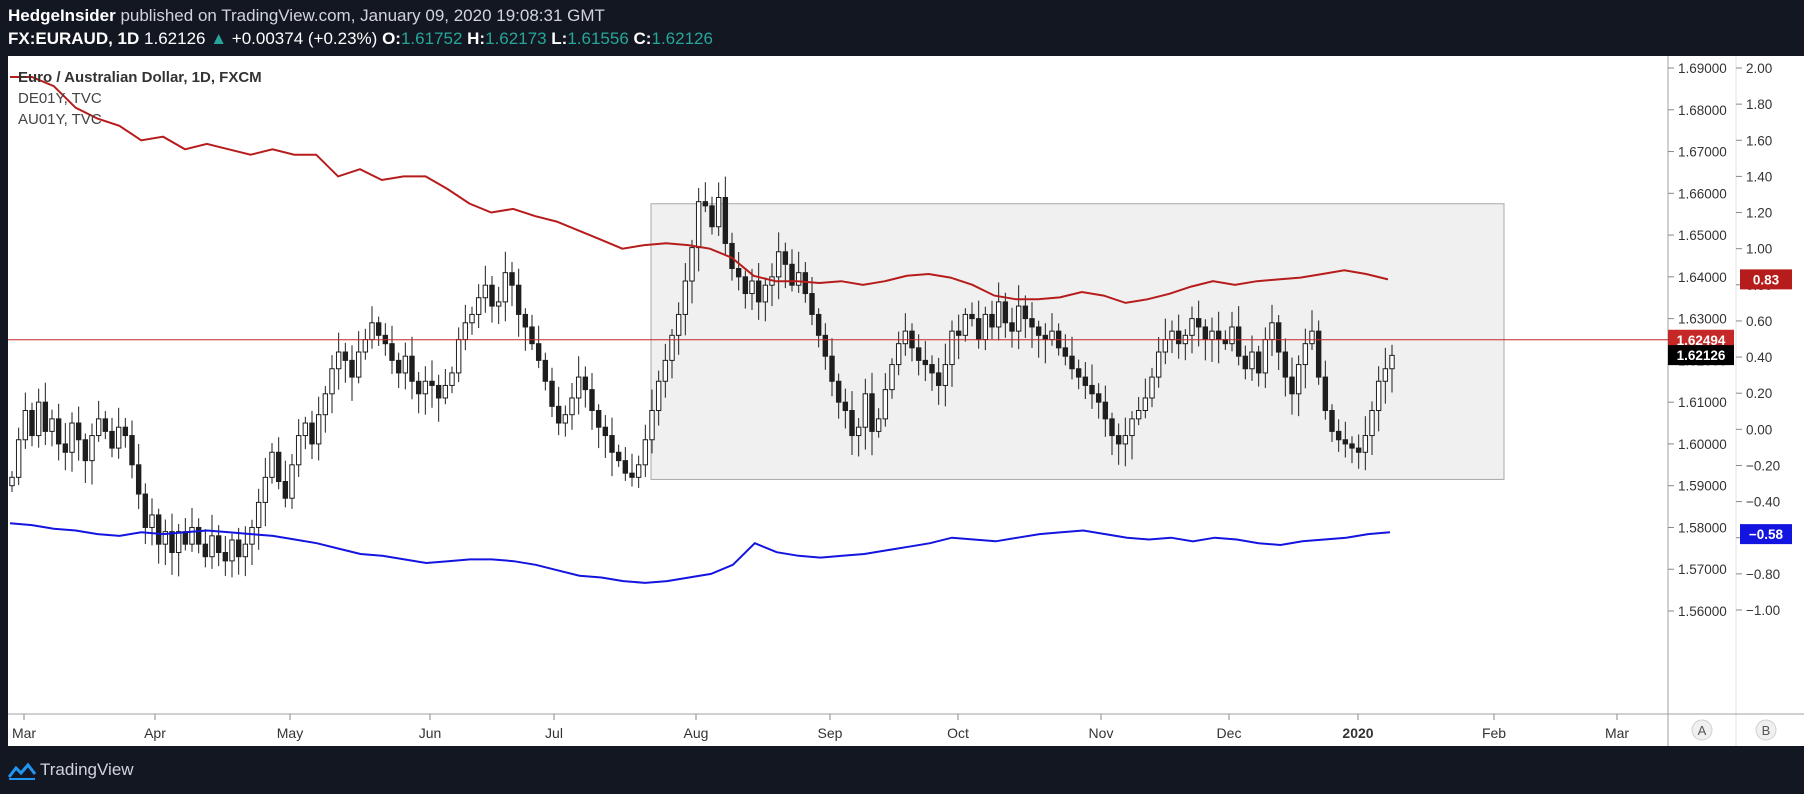 Image resolution: width=1804 pixels, height=794 pixels. I want to click on right-tick-label: −0.40, so click(1763, 502).